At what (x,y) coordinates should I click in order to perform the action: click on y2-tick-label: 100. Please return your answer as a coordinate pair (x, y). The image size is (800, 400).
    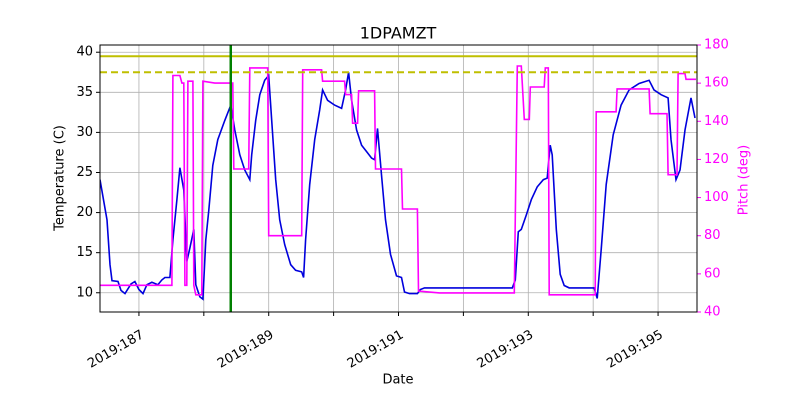
    Looking at the image, I should click on (716, 197).